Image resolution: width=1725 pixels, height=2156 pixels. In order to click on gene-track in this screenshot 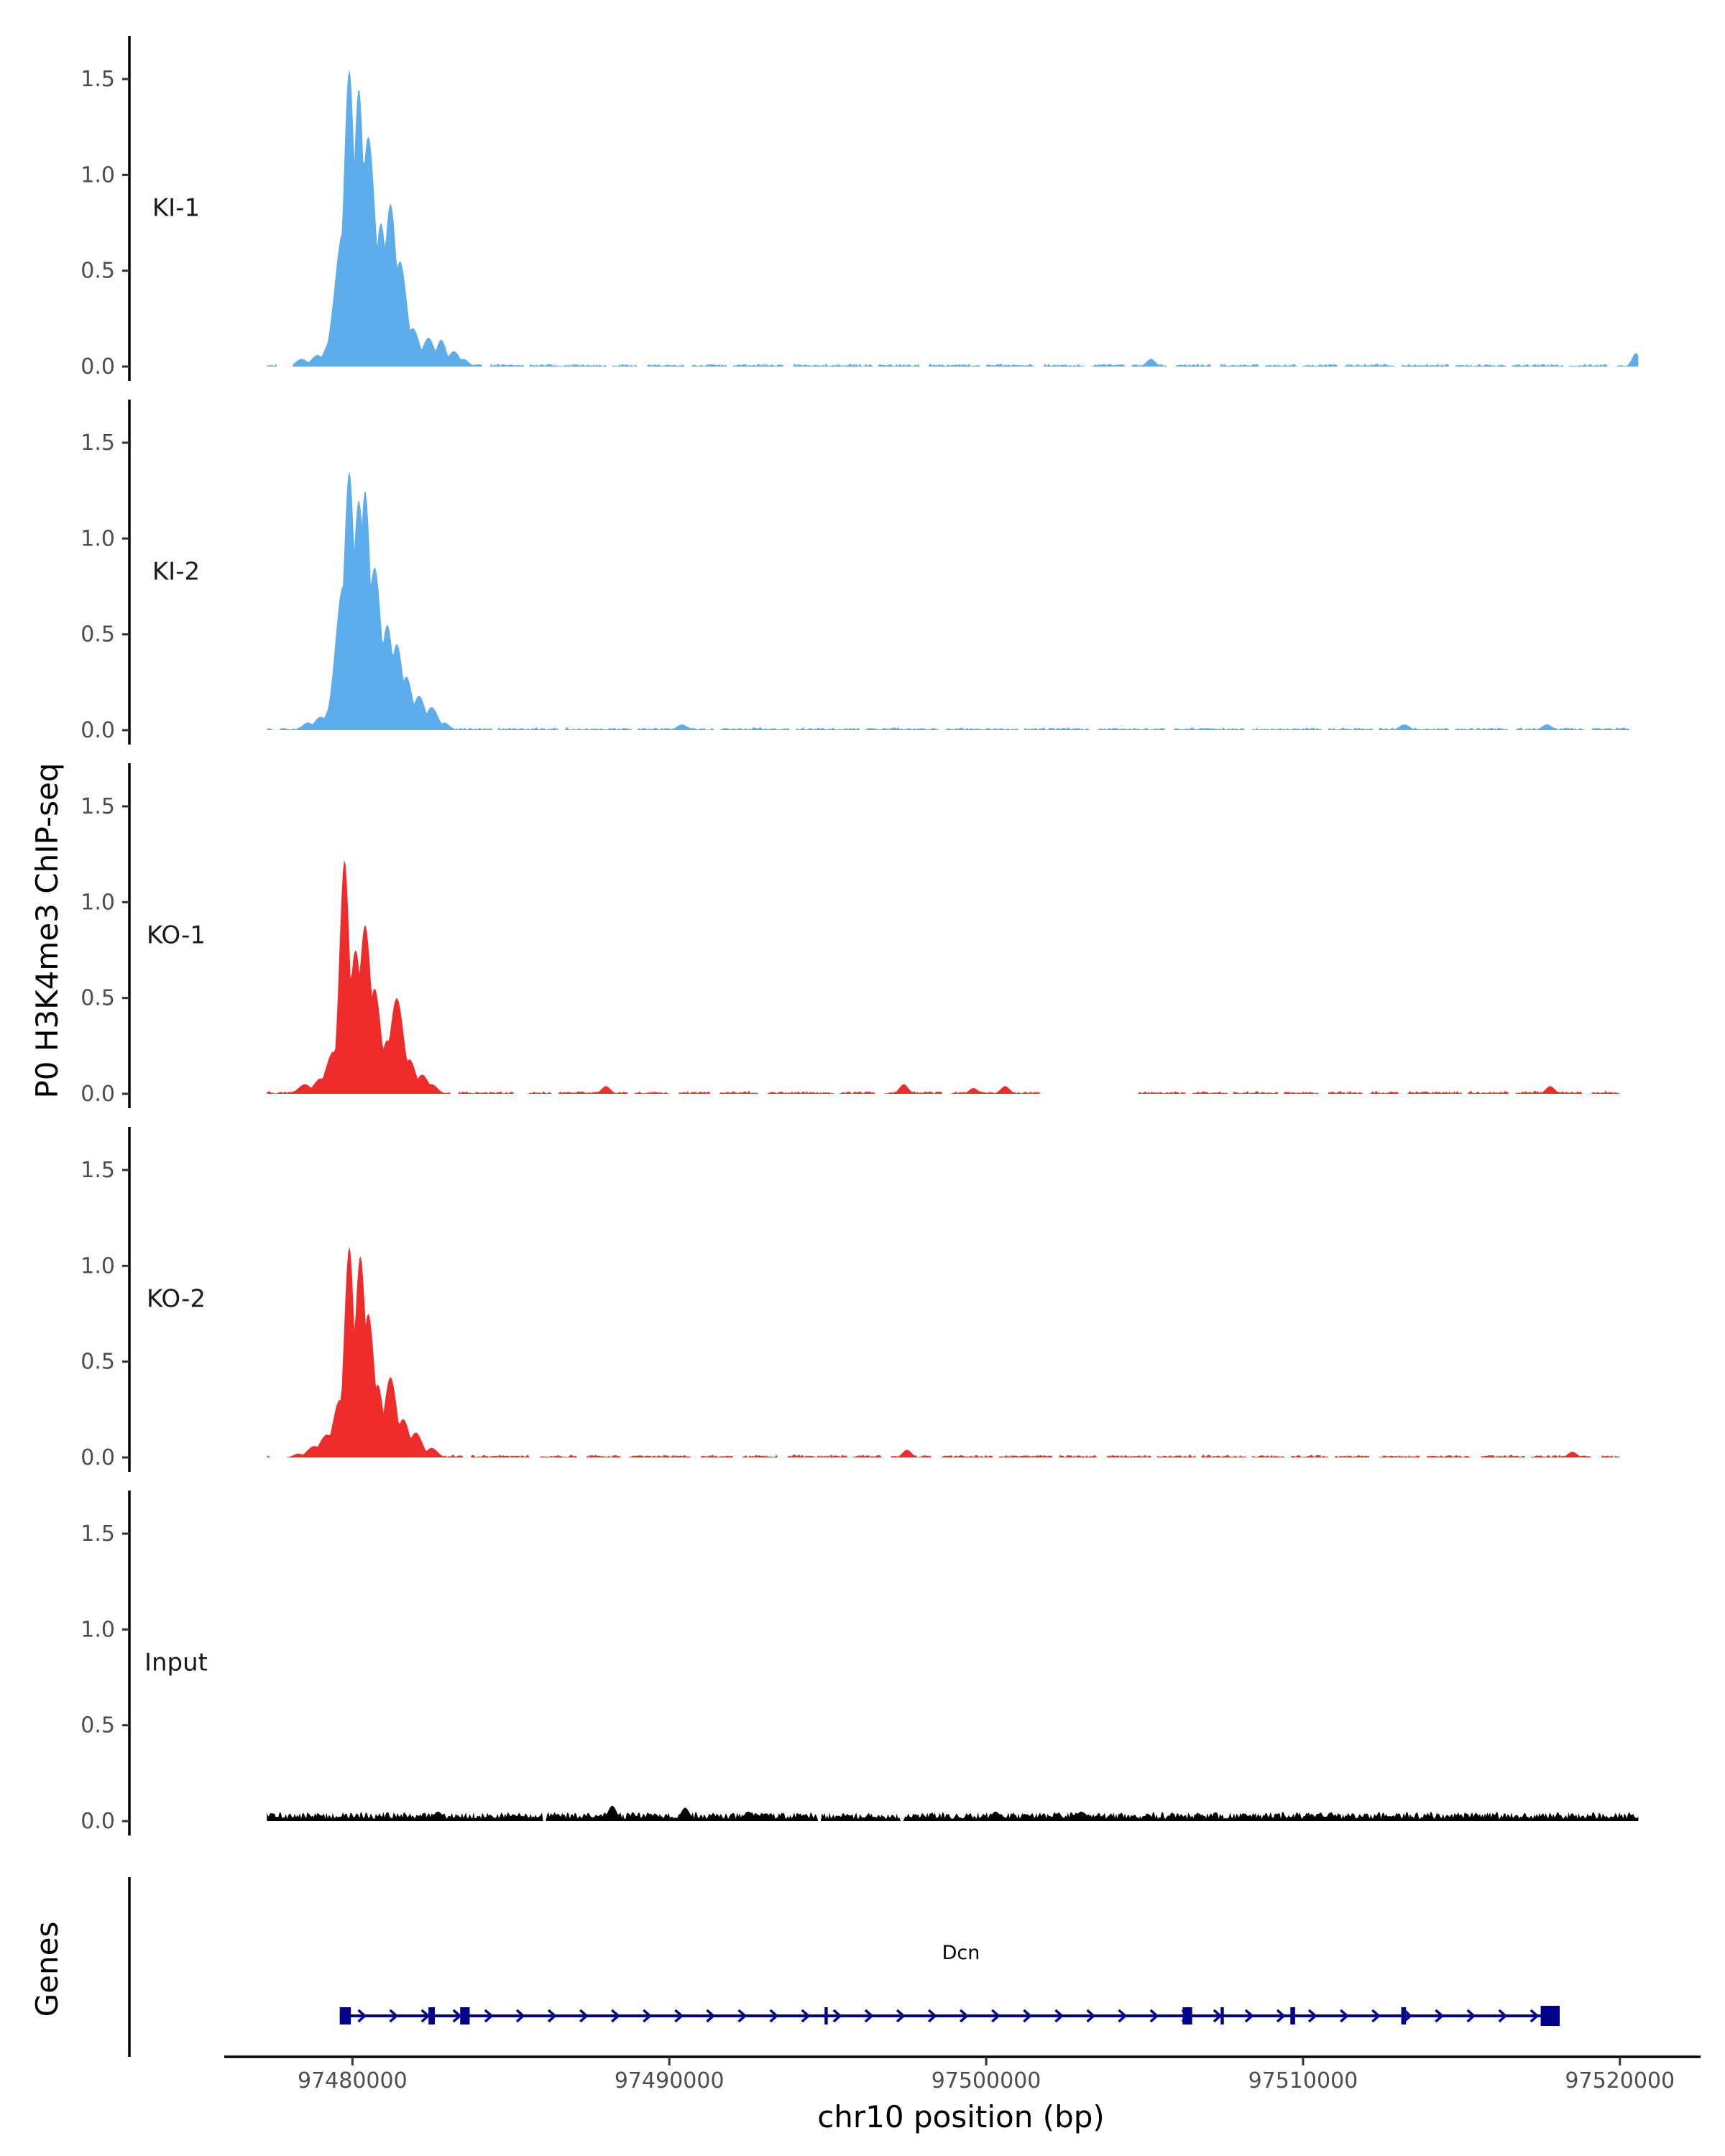, I will do `click(844, 1967)`.